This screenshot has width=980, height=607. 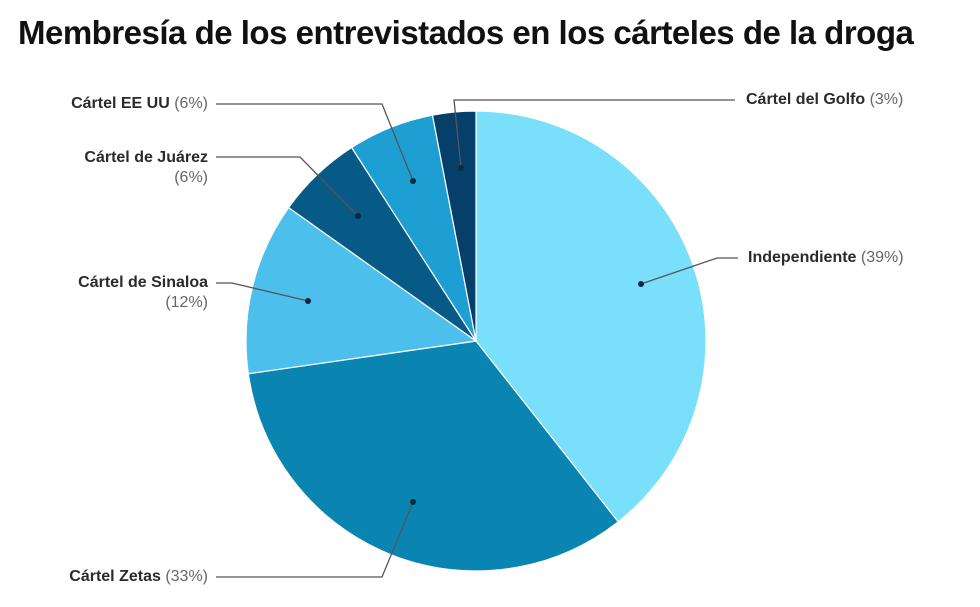 I want to click on label-juarez: Cártel de Juárez (6%), so click(x=146, y=167).